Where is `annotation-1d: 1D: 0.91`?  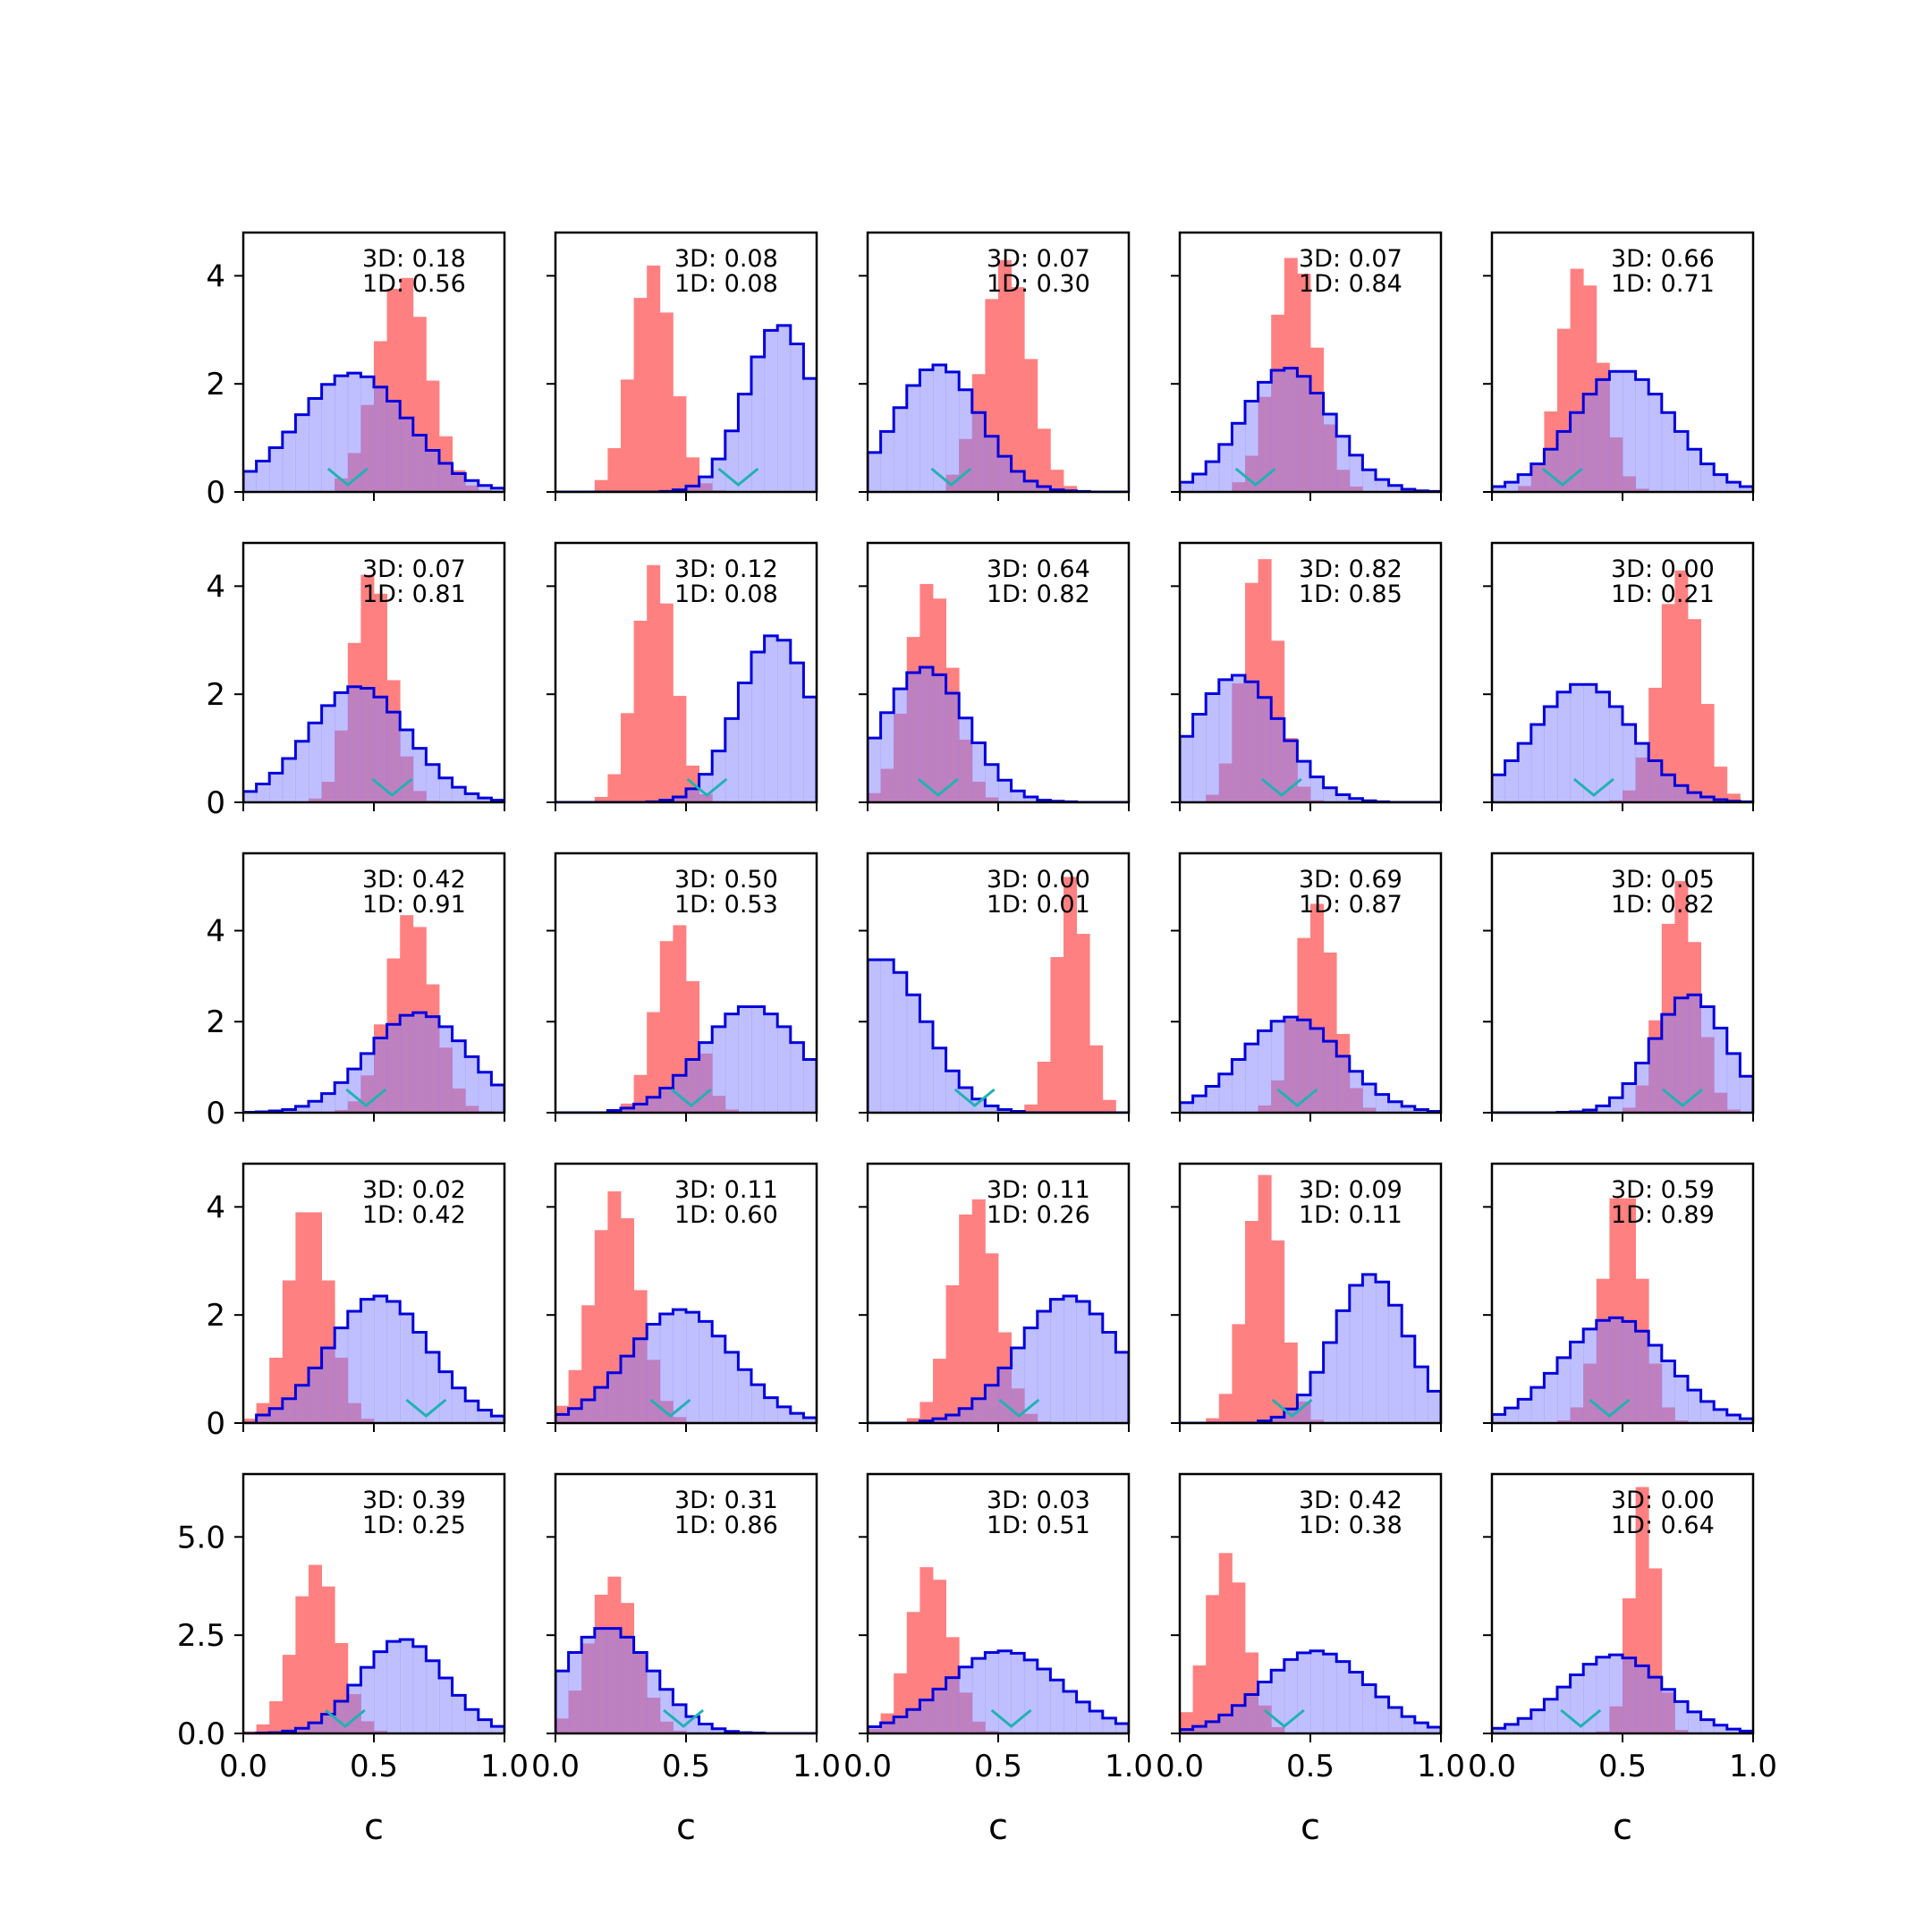
annotation-1d: 1D: 0.91 is located at coordinates (414, 905).